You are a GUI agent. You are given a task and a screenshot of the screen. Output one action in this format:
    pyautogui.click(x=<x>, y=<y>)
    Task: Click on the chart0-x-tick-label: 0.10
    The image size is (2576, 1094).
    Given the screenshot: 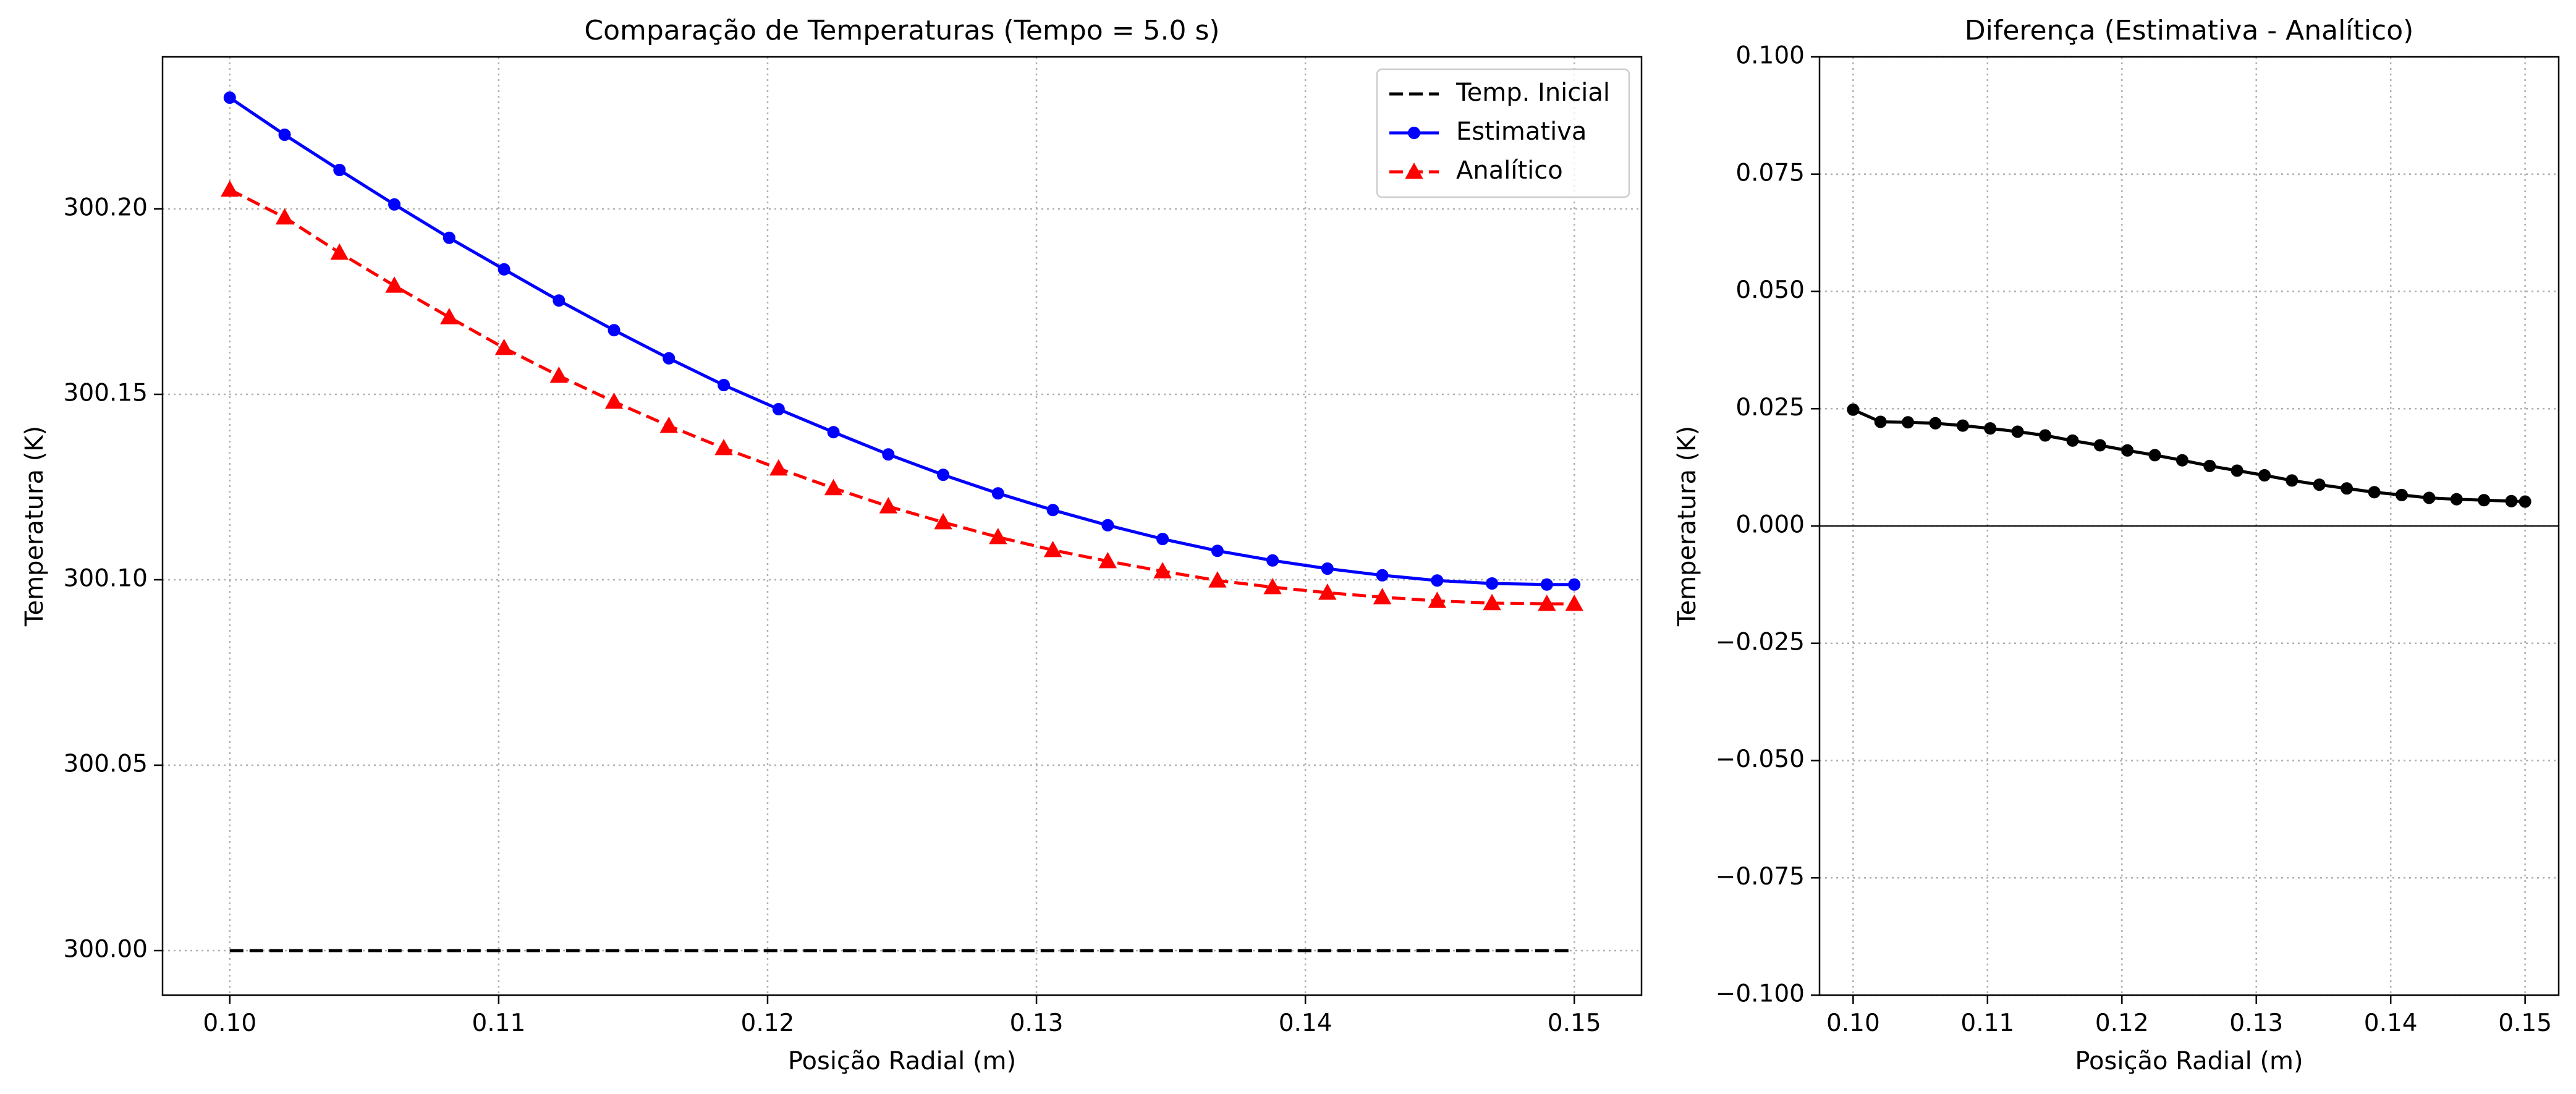 What is the action you would take?
    pyautogui.click(x=229, y=1023)
    